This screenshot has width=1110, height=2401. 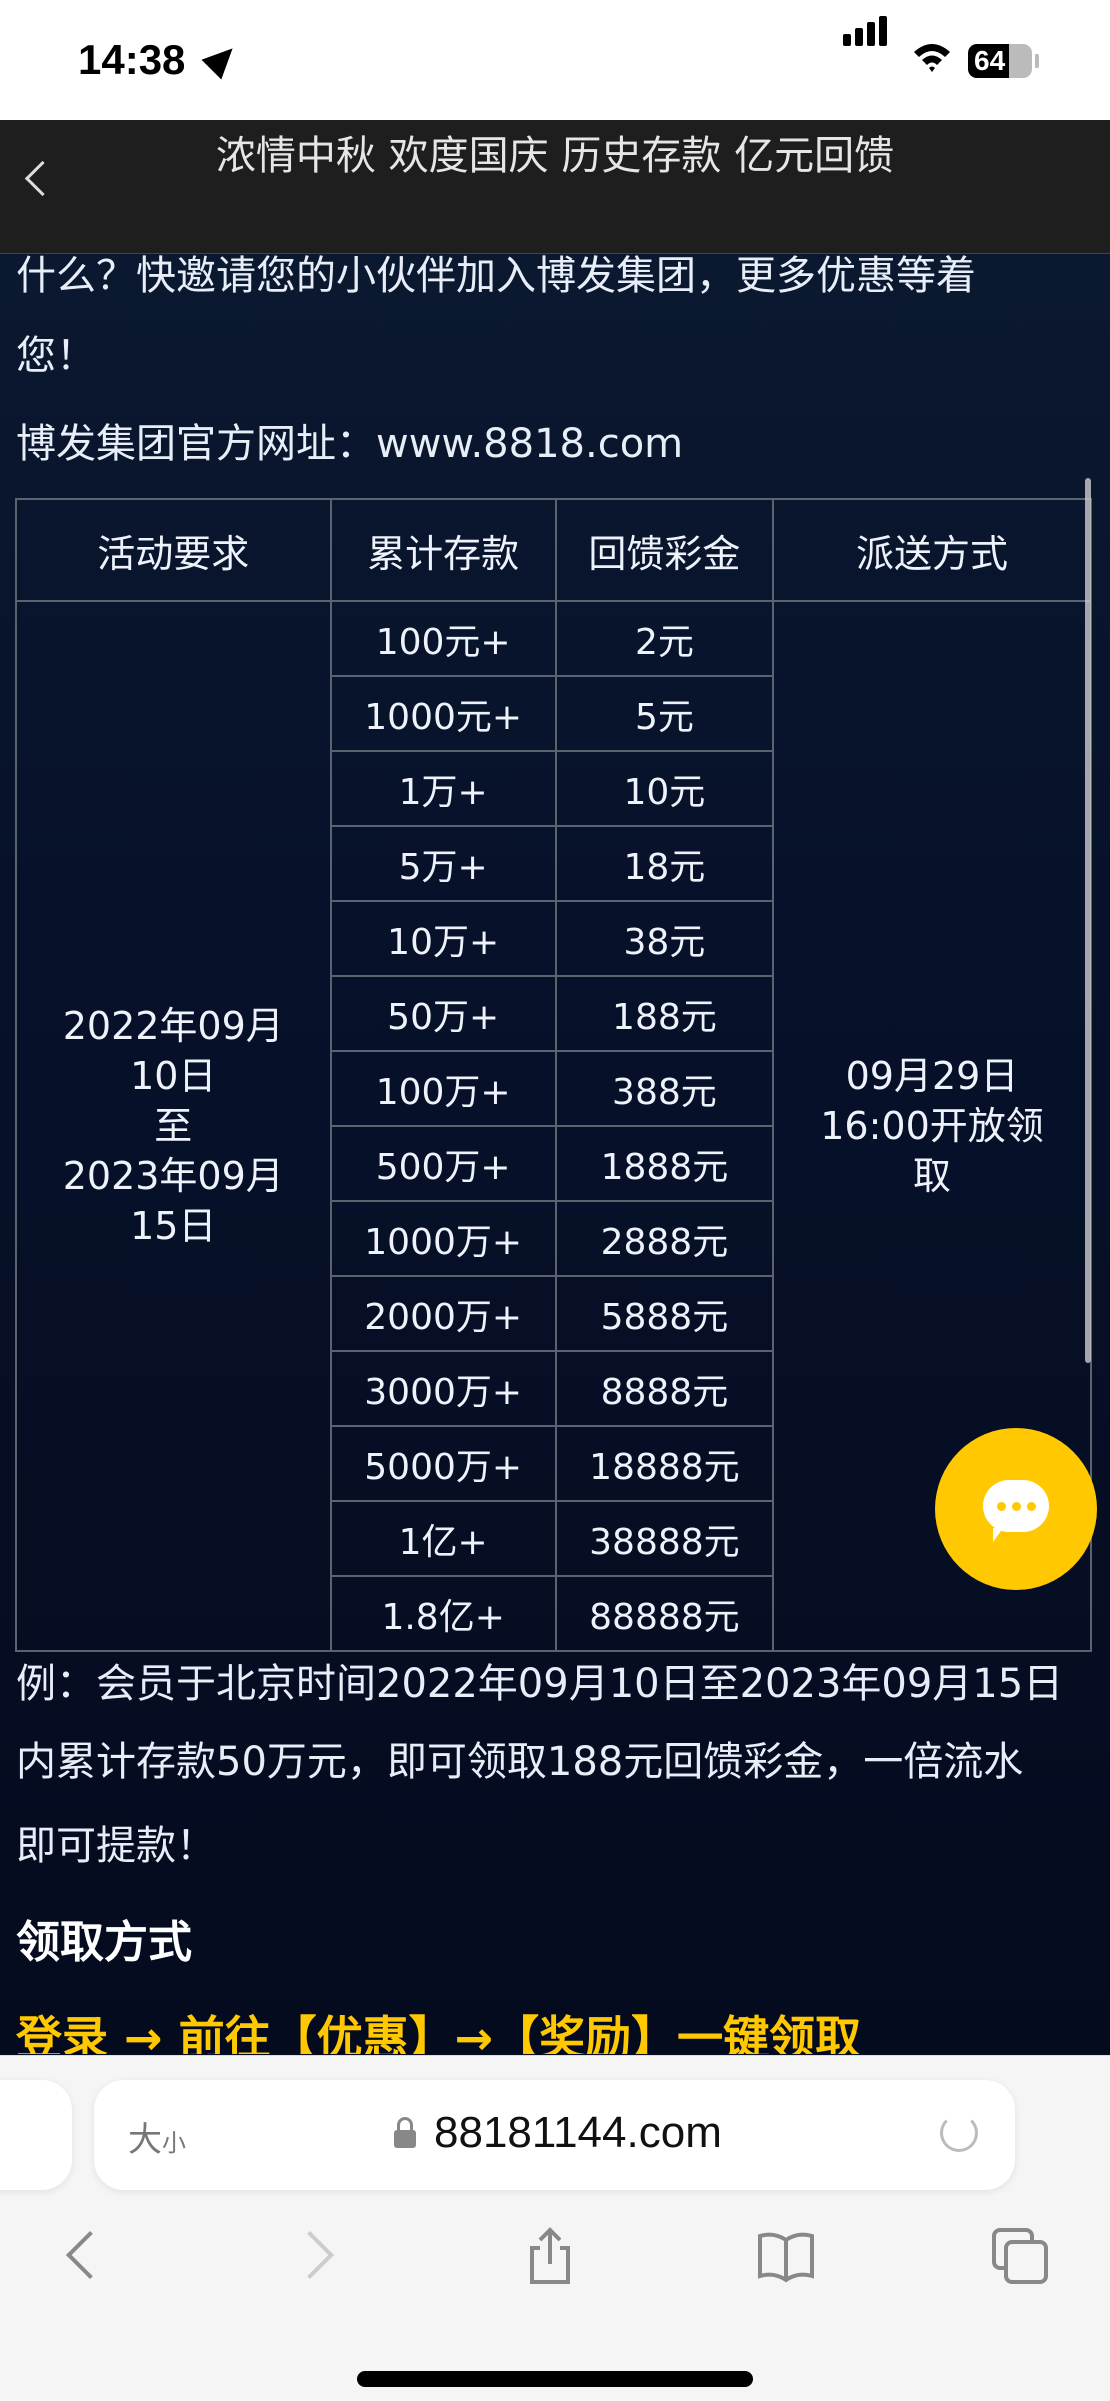 I want to click on url-text: 88181144.com, so click(x=578, y=2132).